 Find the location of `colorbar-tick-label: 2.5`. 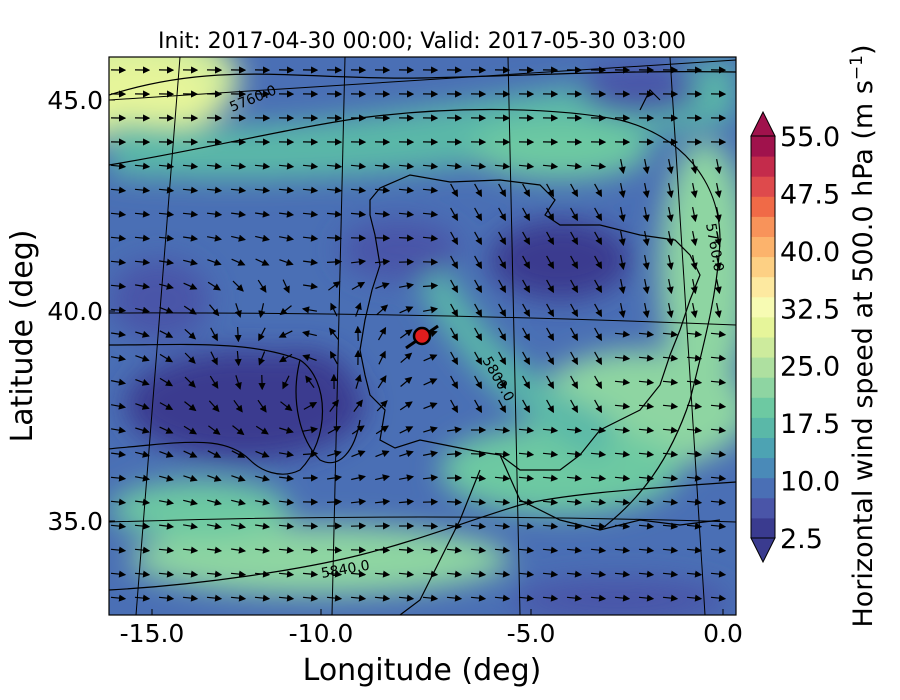

colorbar-tick-label: 2.5 is located at coordinates (801, 539).